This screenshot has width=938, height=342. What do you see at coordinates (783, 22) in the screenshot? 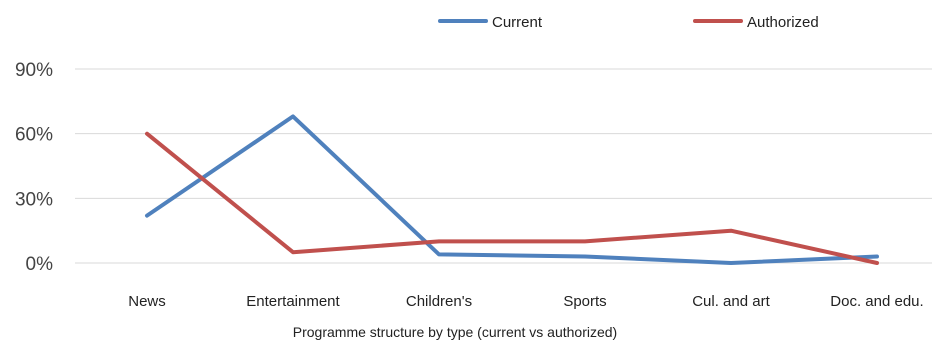
I see `legend-label-authorized: Authorized` at bounding box center [783, 22].